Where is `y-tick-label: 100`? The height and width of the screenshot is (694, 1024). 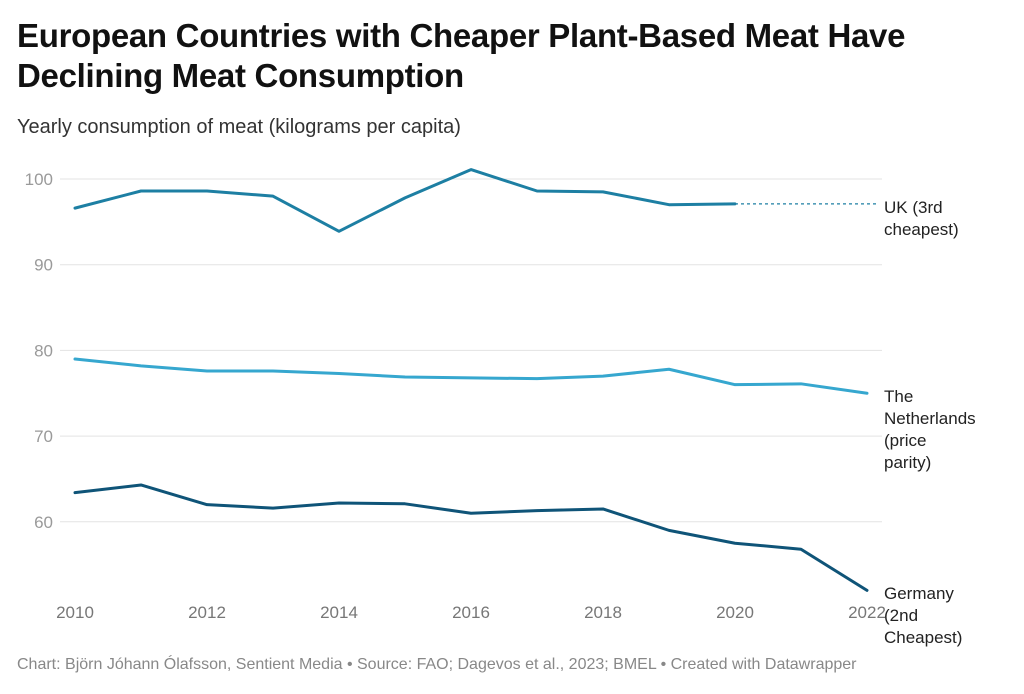
y-tick-label: 100 is located at coordinates (39, 179).